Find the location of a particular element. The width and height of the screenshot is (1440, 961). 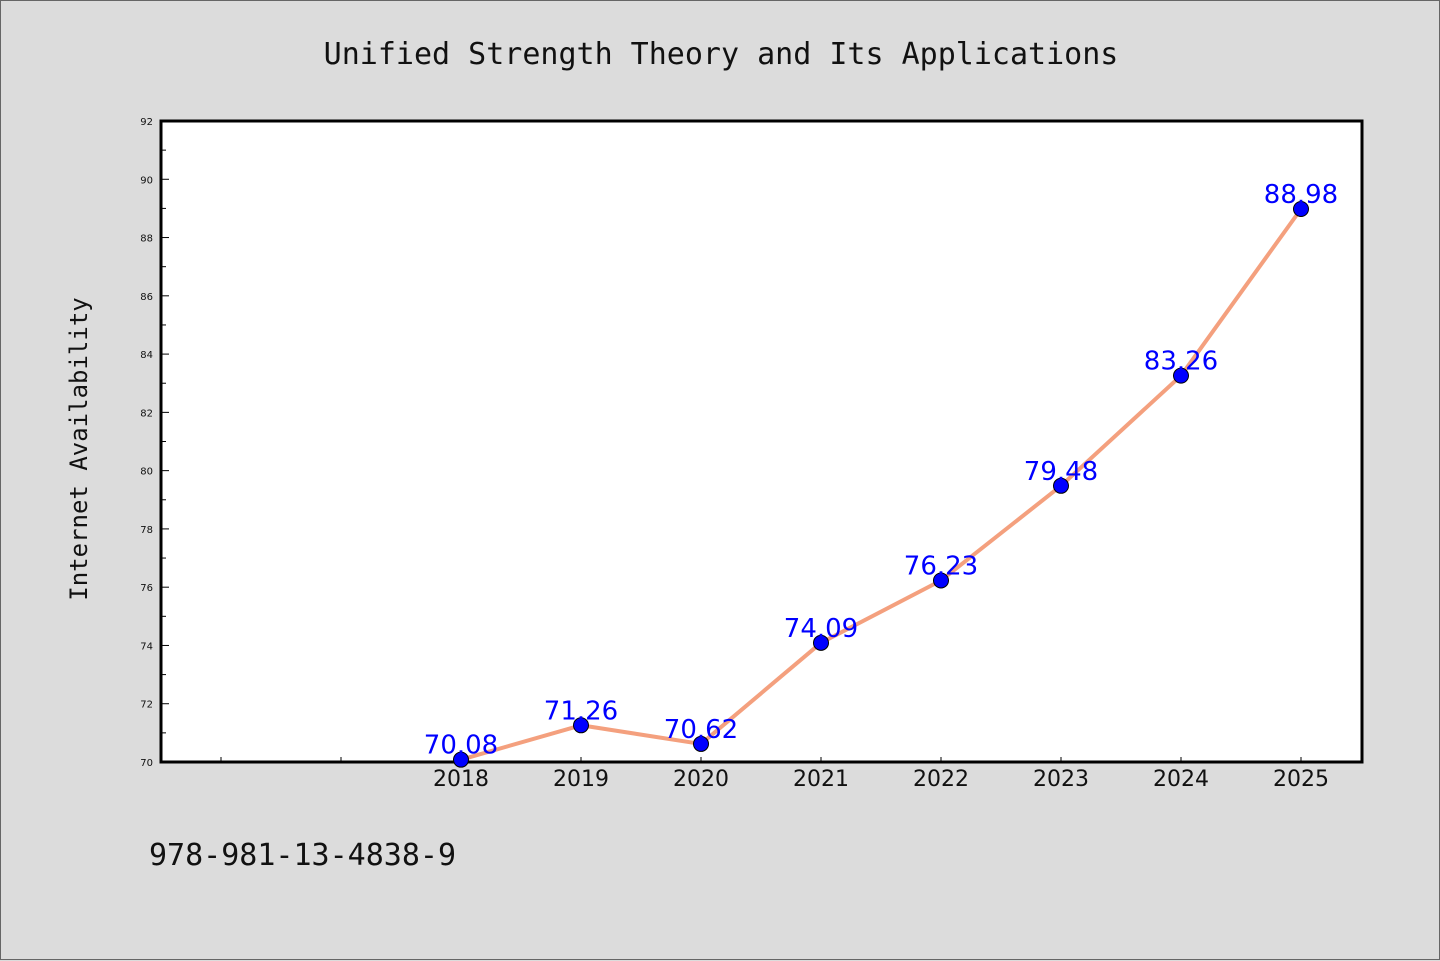

isbn-footer: 978-981-13-4838-9 is located at coordinates (302, 855).